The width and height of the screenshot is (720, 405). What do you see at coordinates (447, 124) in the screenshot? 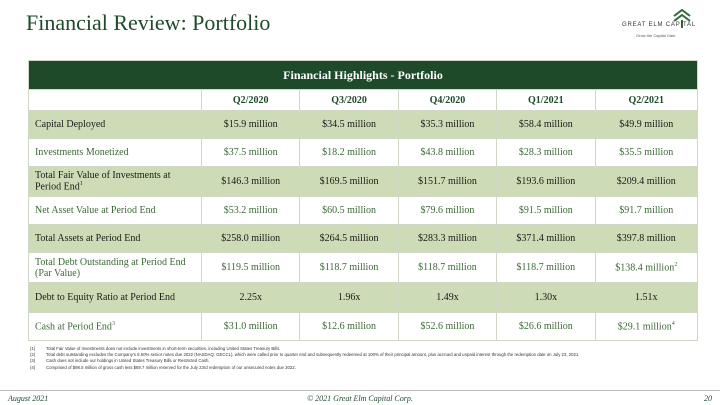
I see `value-cell: $35.3 million` at bounding box center [447, 124].